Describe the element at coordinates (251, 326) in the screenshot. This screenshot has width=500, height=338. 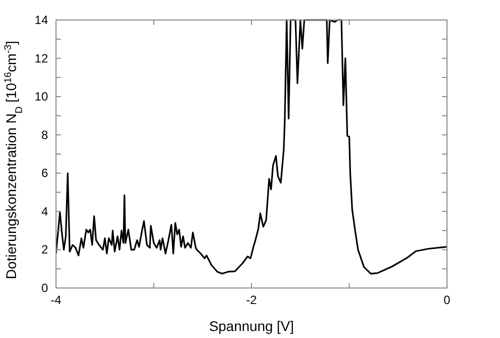
I see `x-axis-title: Spannung [V]` at that location.